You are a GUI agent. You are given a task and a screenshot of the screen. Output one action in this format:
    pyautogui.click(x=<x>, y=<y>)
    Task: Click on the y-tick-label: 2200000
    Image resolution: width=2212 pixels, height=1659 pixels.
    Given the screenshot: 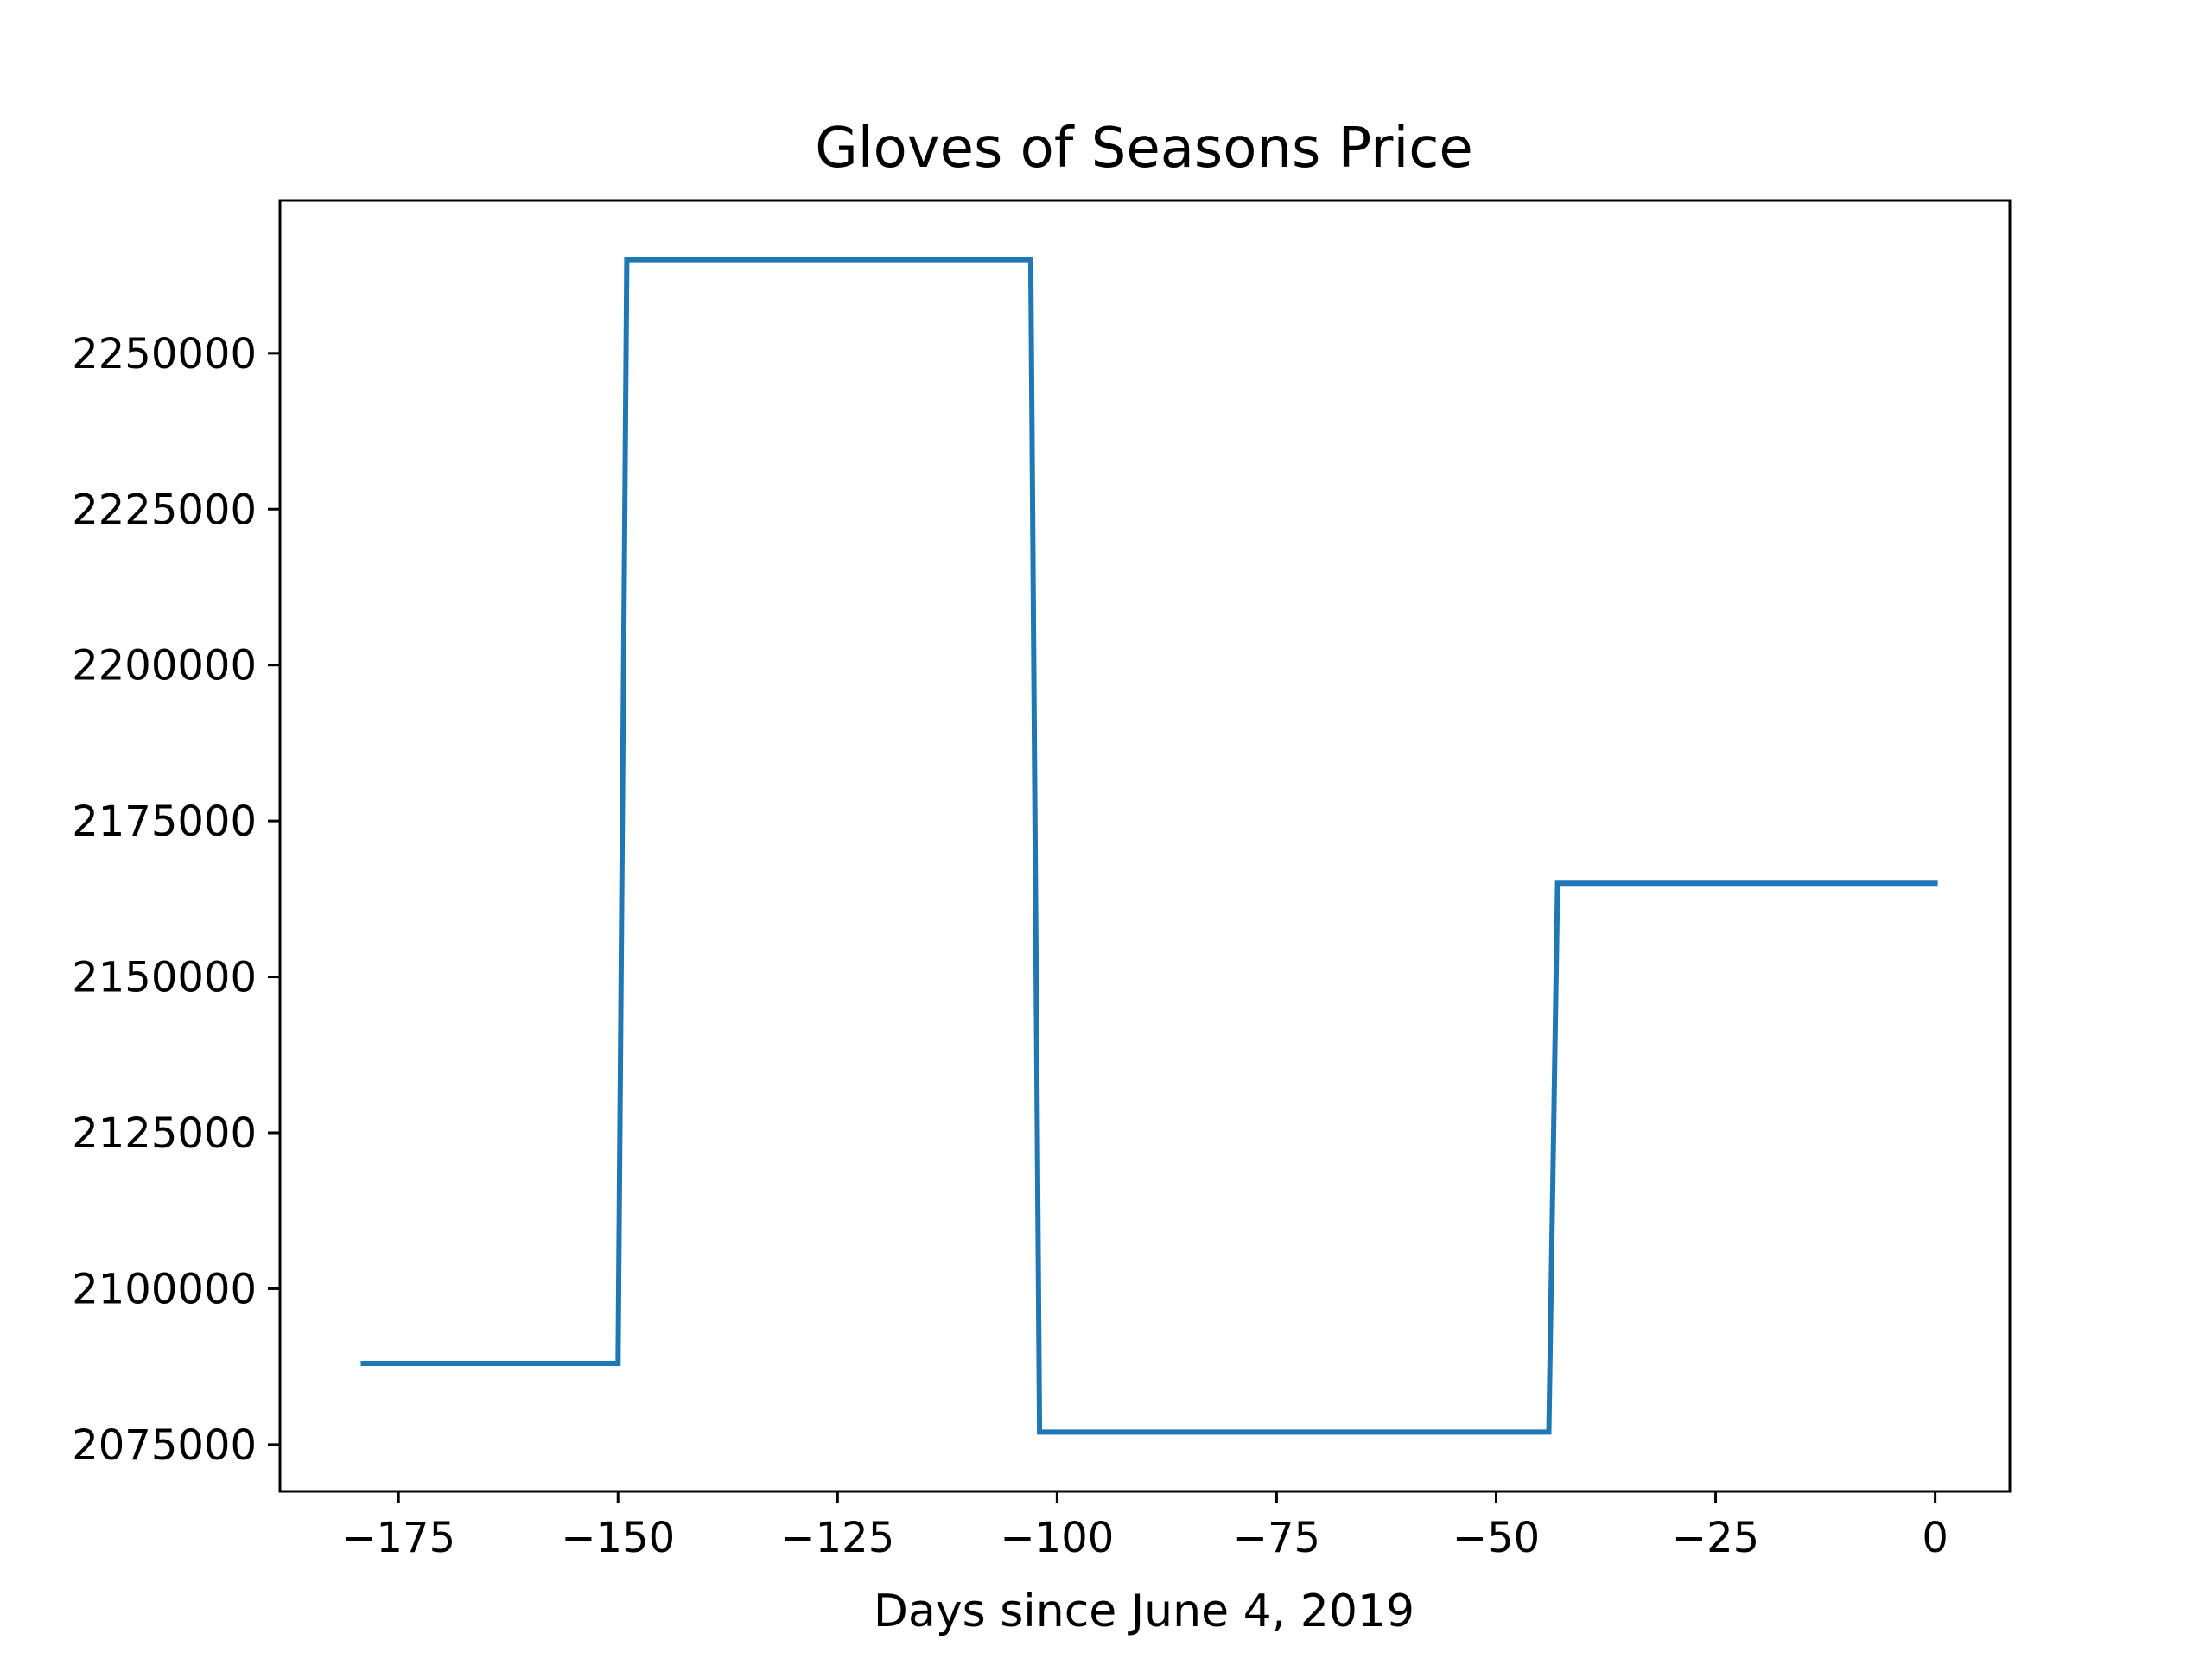 What is the action you would take?
    pyautogui.click(x=164, y=666)
    